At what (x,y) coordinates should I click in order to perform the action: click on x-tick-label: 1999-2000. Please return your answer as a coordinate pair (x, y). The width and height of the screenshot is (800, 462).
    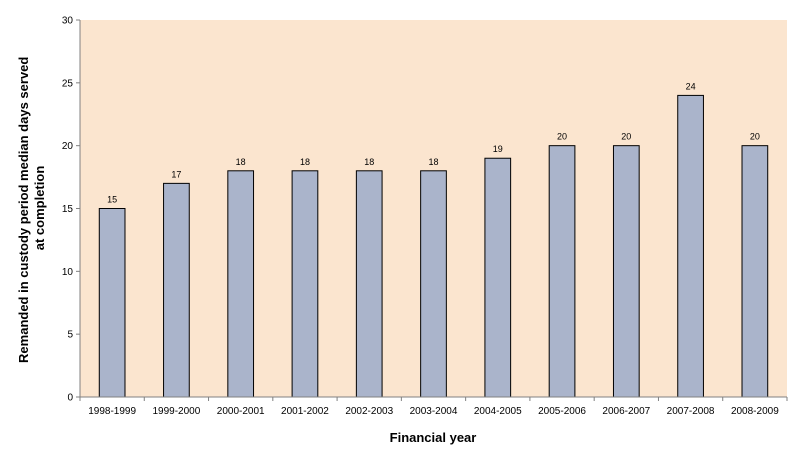
    Looking at the image, I should click on (176, 411).